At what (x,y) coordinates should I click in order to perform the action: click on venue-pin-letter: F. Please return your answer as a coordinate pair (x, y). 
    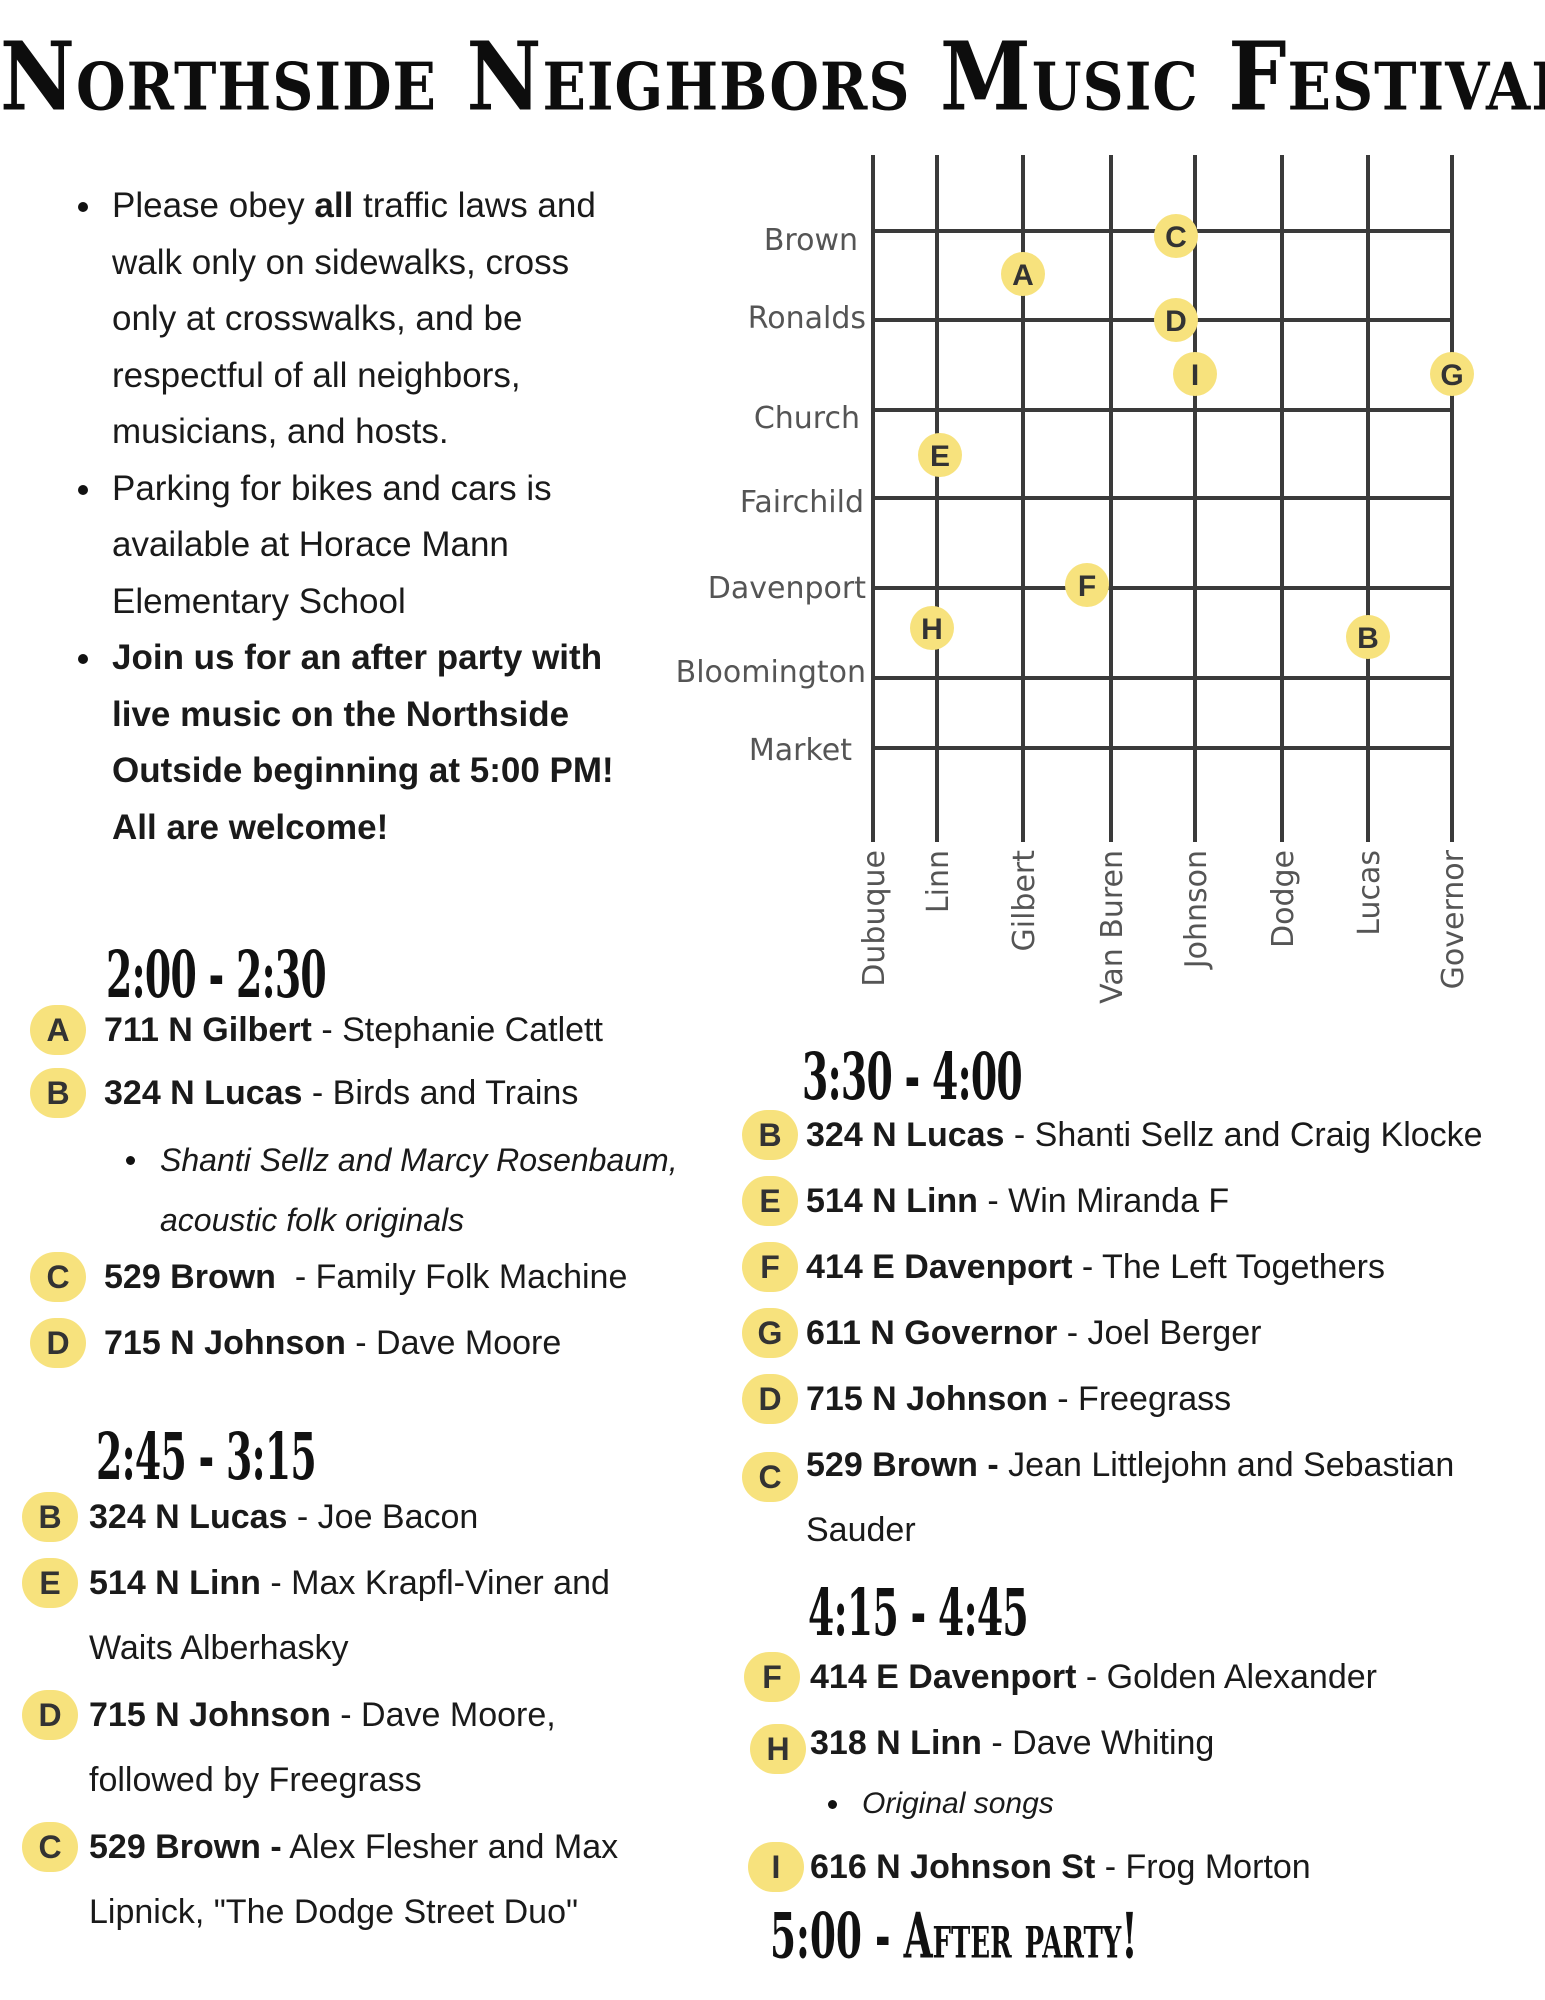
    Looking at the image, I should click on (1087, 586).